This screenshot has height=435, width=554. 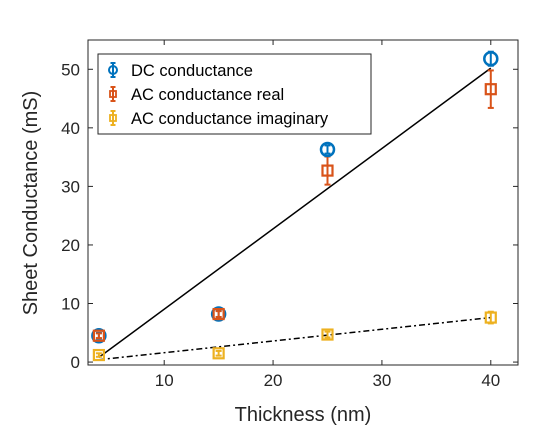 I want to click on y-tick-label: 0, so click(x=75, y=362).